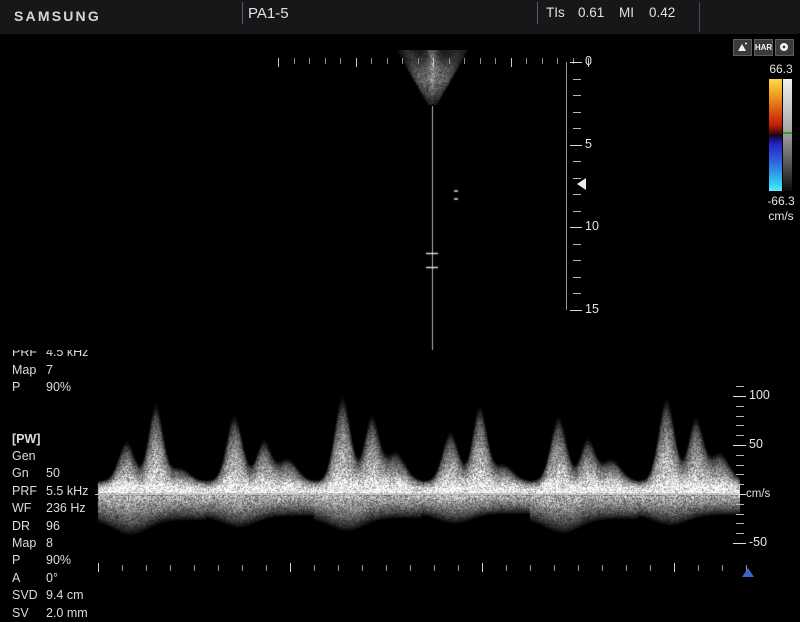  I want to click on depth-ruler: 0 5 10 15, so click(593, 186).